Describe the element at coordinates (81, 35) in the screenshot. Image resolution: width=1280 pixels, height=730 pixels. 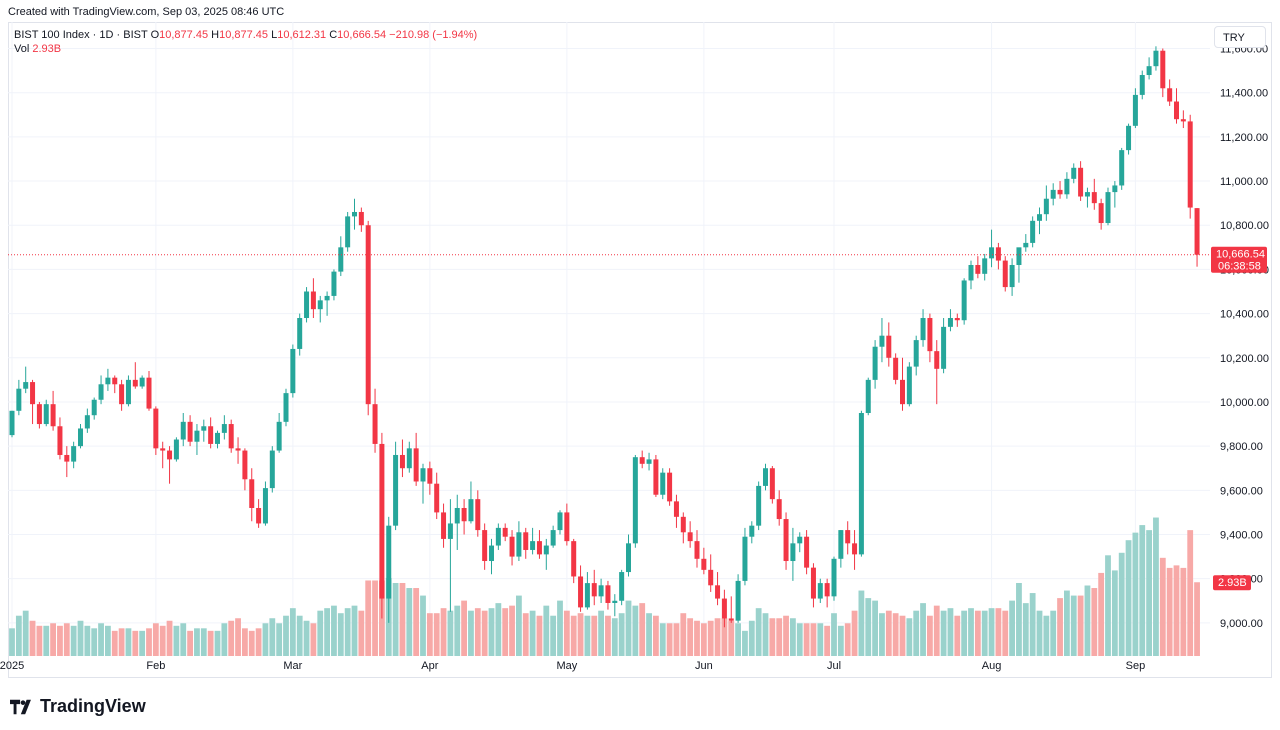
I see `symbol-label: BIST 100 Index · 1D · BIST` at that location.